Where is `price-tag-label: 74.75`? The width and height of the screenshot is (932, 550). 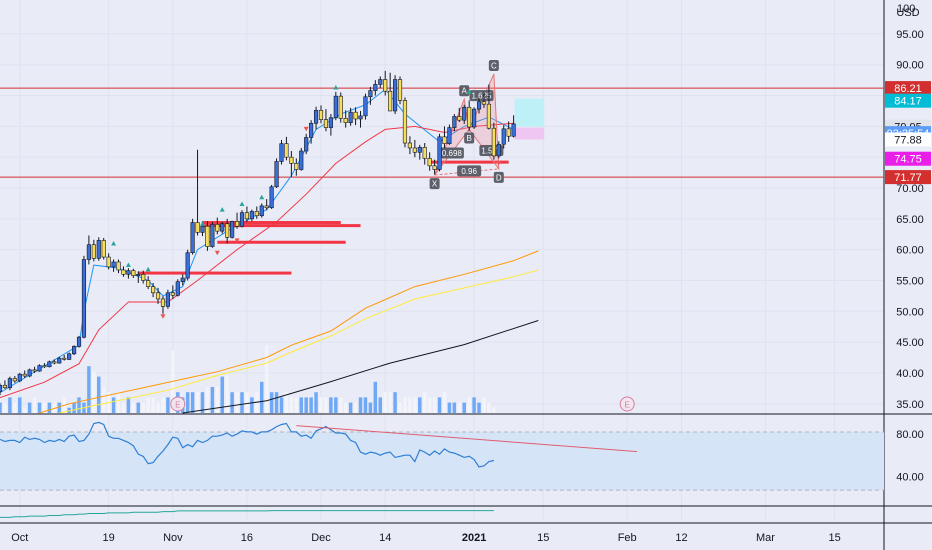
price-tag-label: 74.75 is located at coordinates (908, 160).